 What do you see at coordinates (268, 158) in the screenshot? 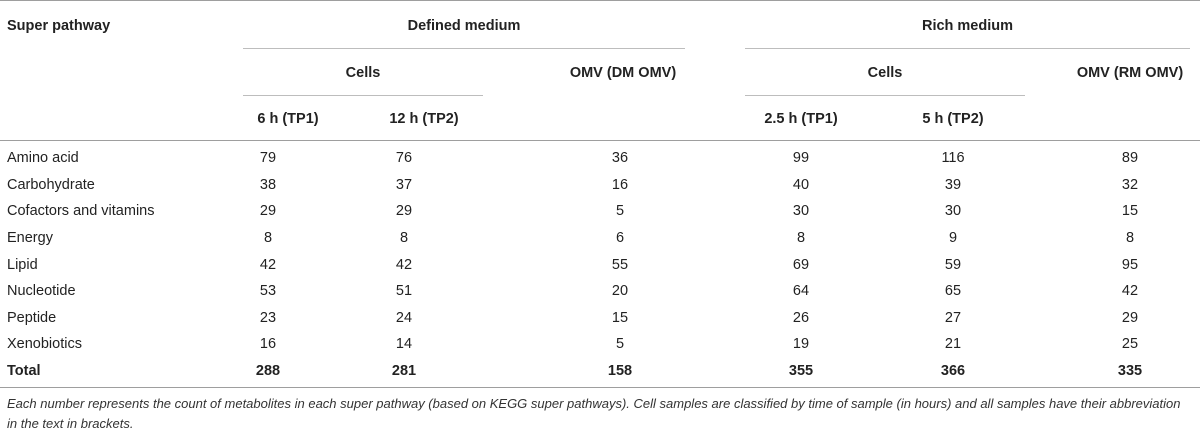
I see `table-cell: 79` at bounding box center [268, 158].